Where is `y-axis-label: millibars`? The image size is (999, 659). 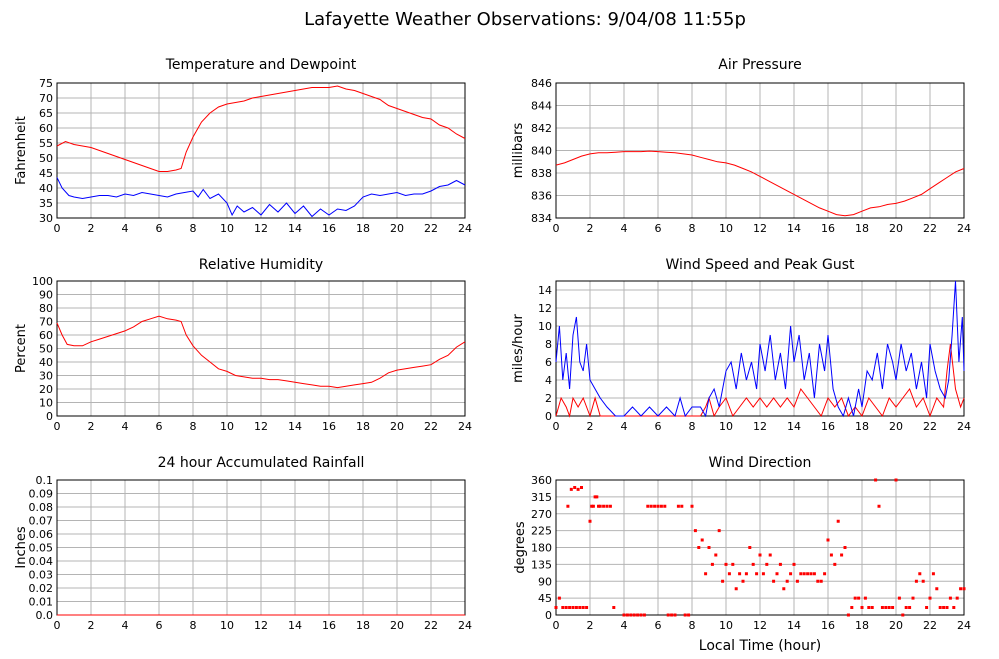
y-axis-label: millibars is located at coordinates (518, 151).